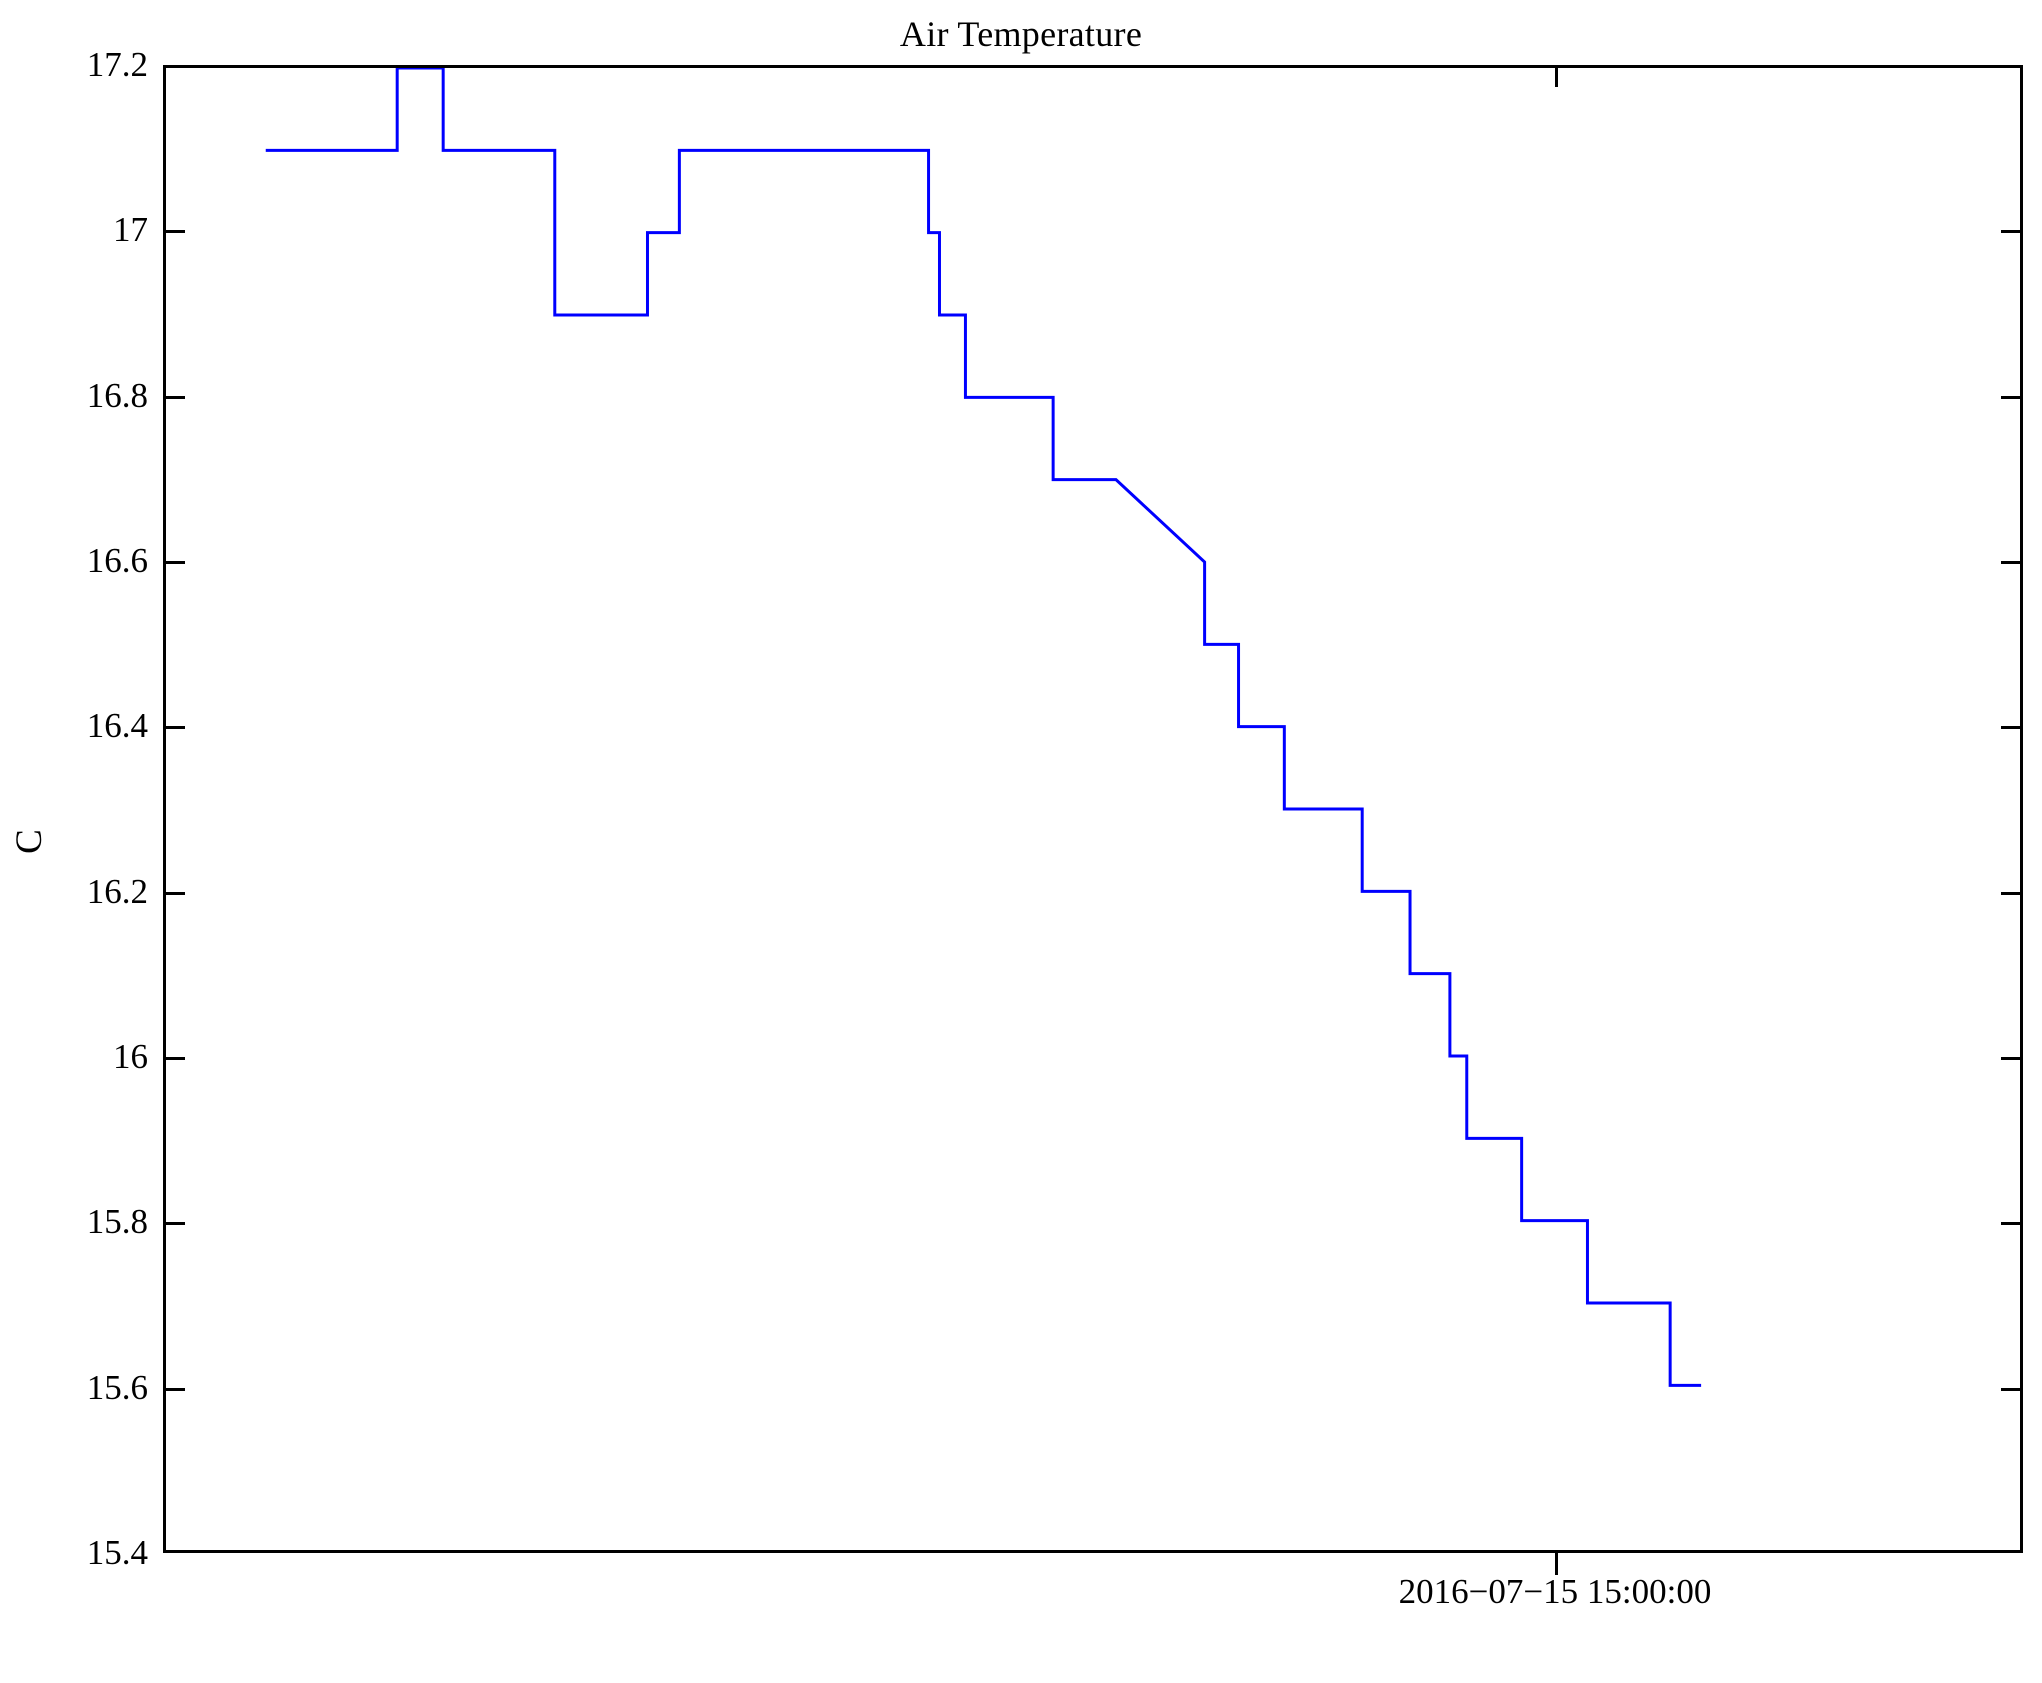 The image size is (2042, 1683). Describe the element at coordinates (117, 395) in the screenshot. I see `y-tick-label: 16.8` at that location.